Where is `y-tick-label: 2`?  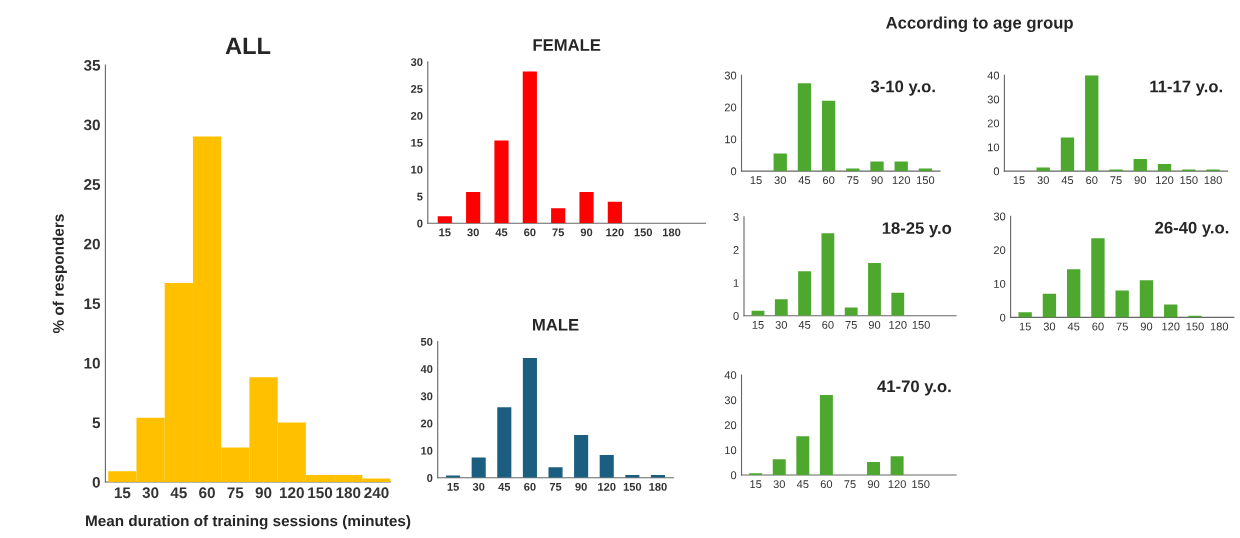
y-tick-label: 2 is located at coordinates (736, 250).